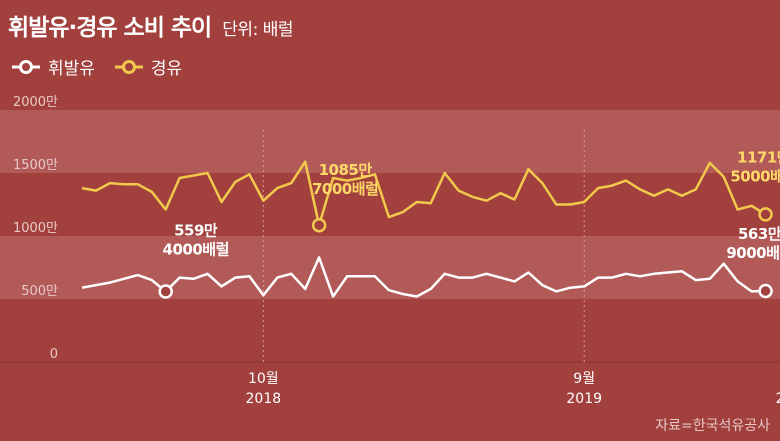 This screenshot has width=780, height=441. I want to click on y-tick-label: 500만, so click(39, 291).